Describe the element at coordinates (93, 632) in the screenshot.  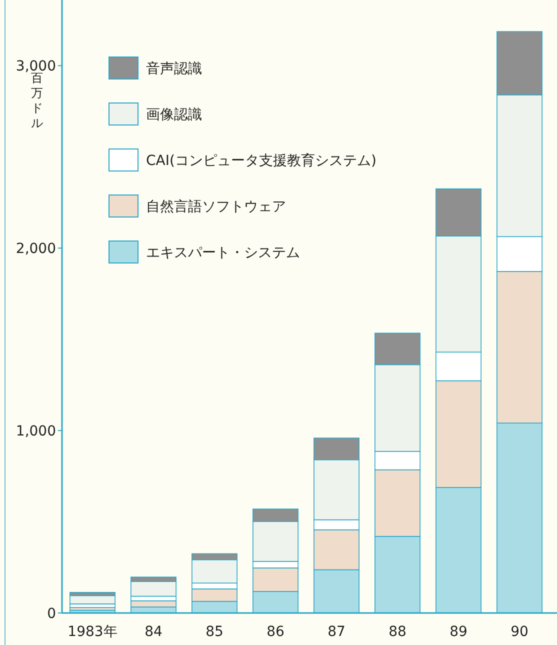
I see `x-tick-label: 1983年` at that location.